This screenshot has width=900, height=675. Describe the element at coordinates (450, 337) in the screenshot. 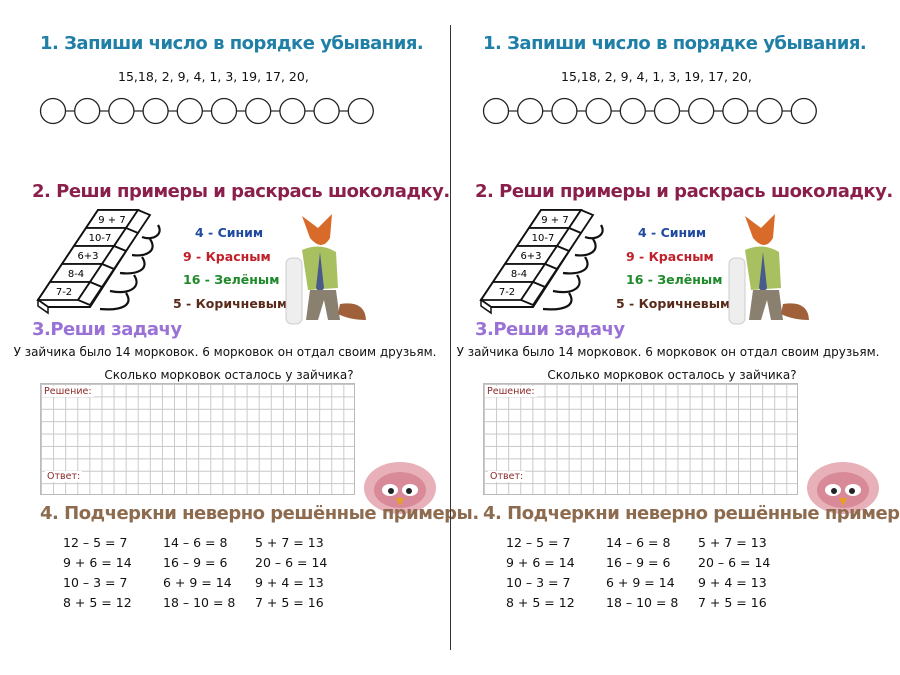

I see `cut-divider-line` at that location.